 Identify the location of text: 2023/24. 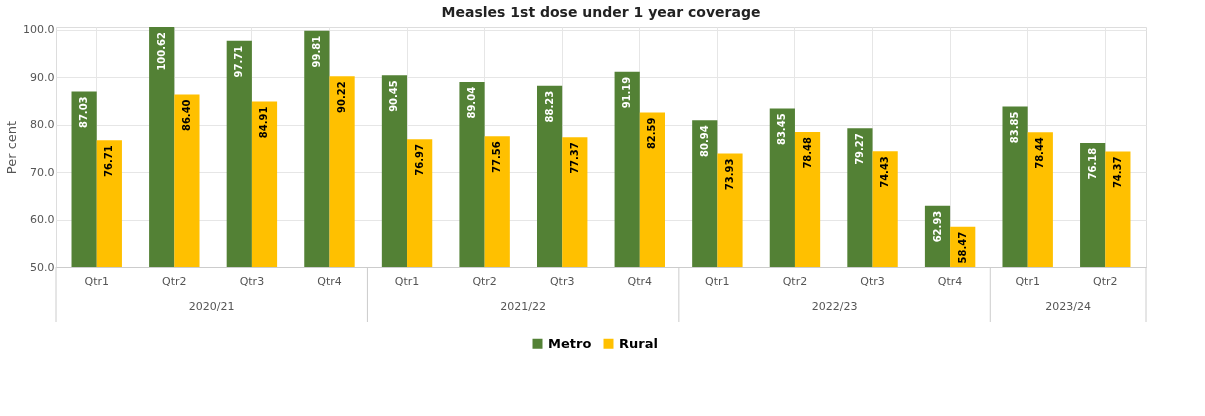
(1068, 306).